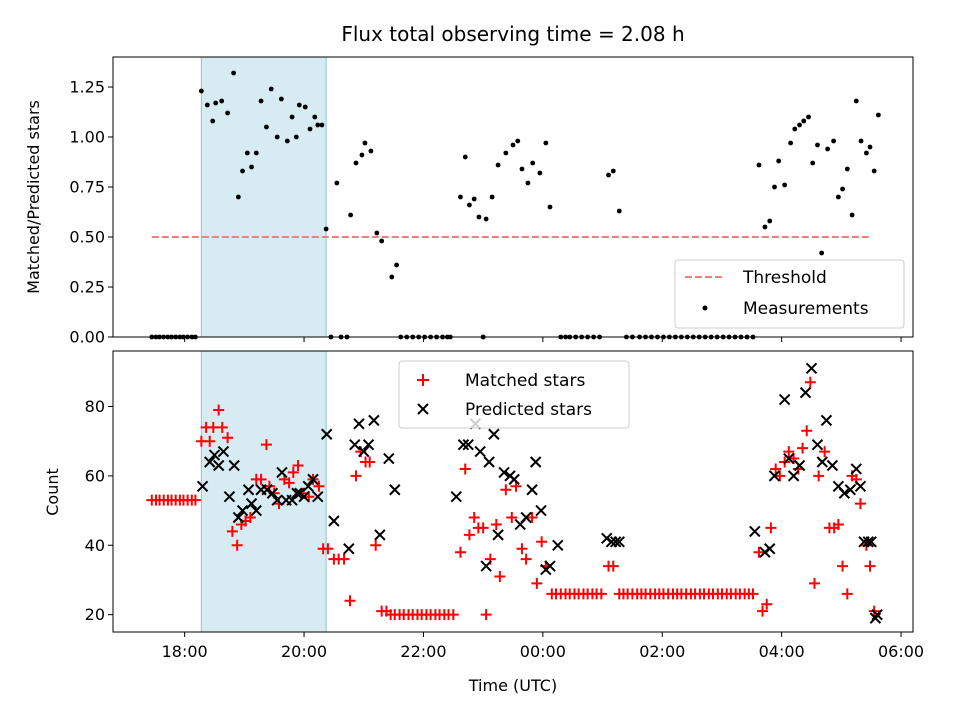  I want to click on x-tick-label: 06:00, so click(901, 651).